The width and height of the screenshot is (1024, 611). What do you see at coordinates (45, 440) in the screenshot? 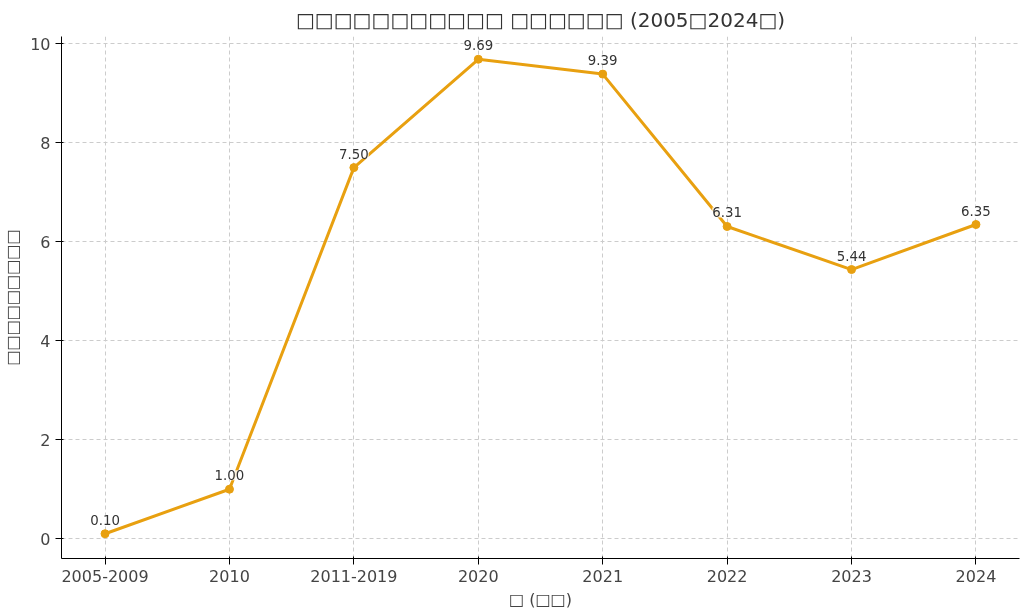
I see `y-tick-label: 2` at bounding box center [45, 440].